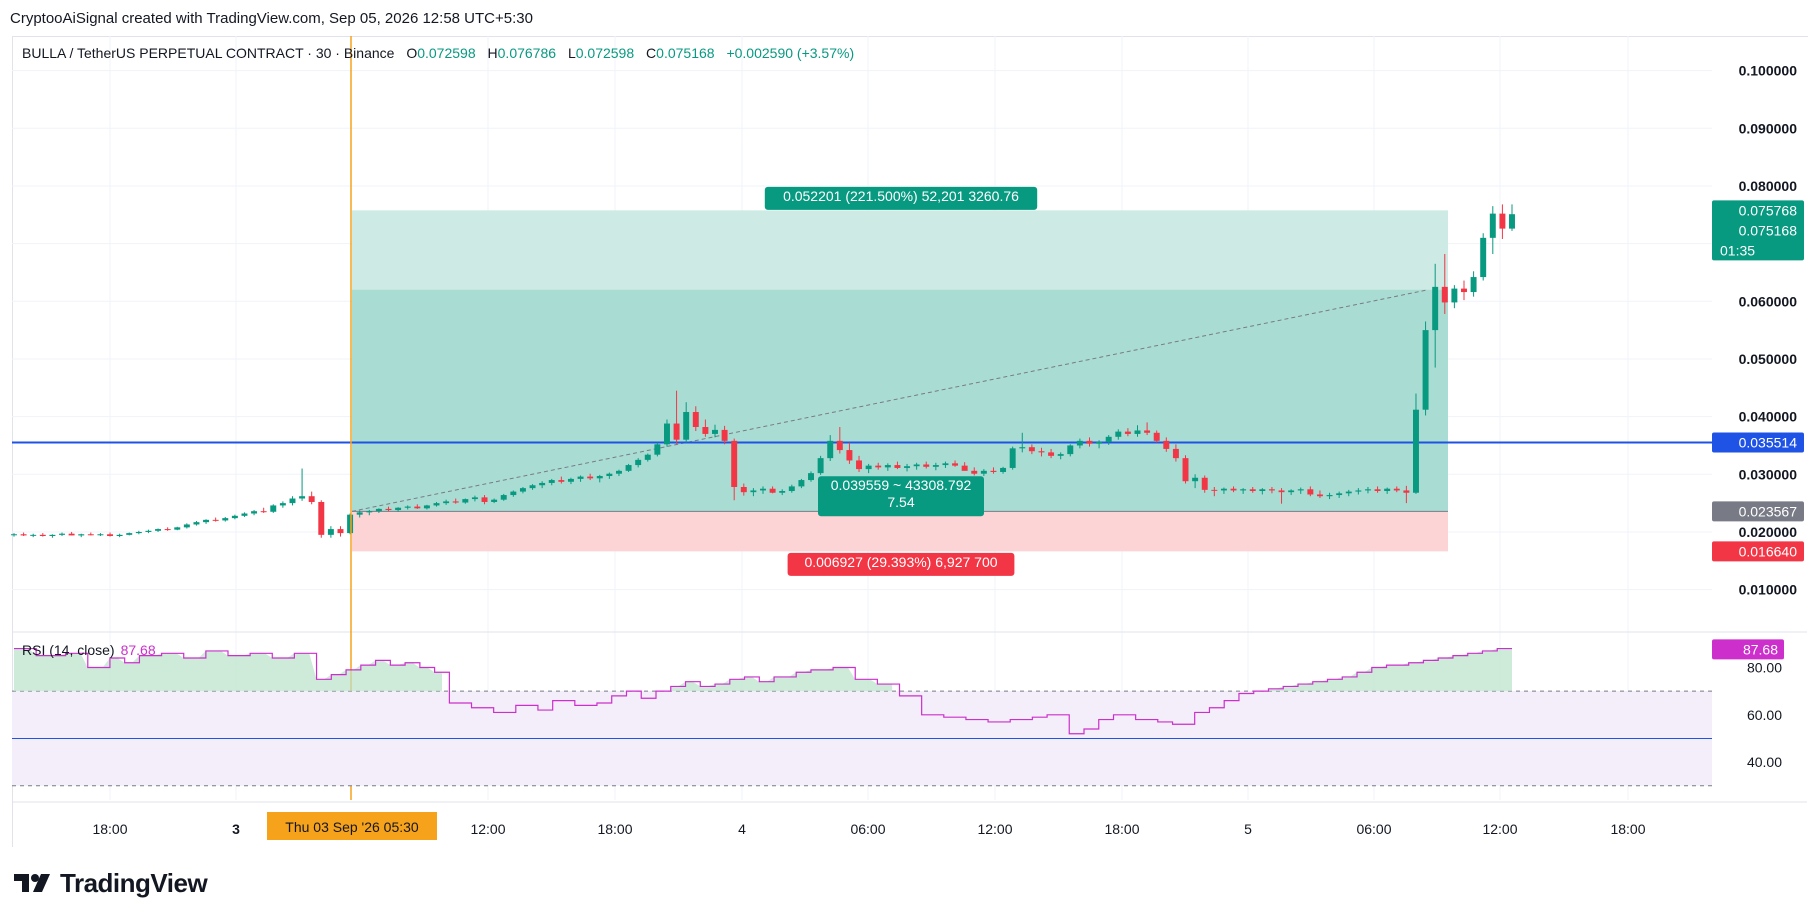 Image resolution: width=1814 pixels, height=920 pixels. Describe the element at coordinates (1768, 301) in the screenshot. I see `price-tick-label: 0.060000` at that location.